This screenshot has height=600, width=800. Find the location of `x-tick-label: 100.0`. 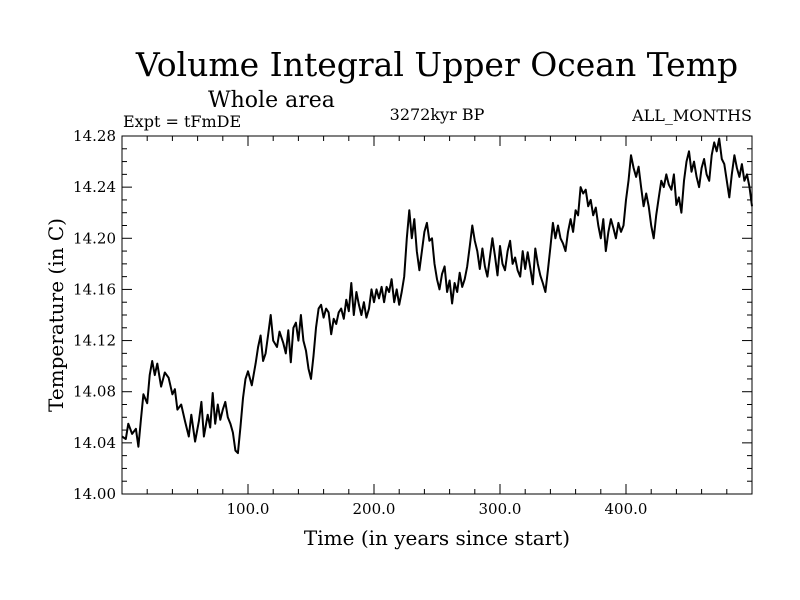

x-tick-label: 100.0 is located at coordinates (248, 509).